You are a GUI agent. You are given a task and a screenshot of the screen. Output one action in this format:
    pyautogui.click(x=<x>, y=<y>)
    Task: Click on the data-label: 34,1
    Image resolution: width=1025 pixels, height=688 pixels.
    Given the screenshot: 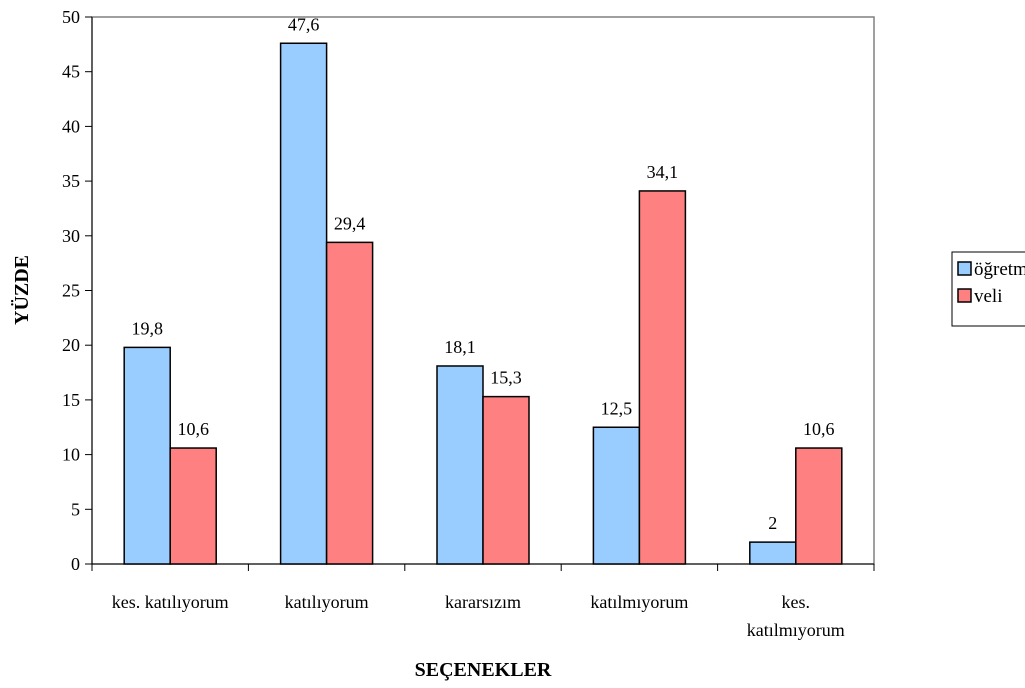 What is the action you would take?
    pyautogui.click(x=663, y=172)
    